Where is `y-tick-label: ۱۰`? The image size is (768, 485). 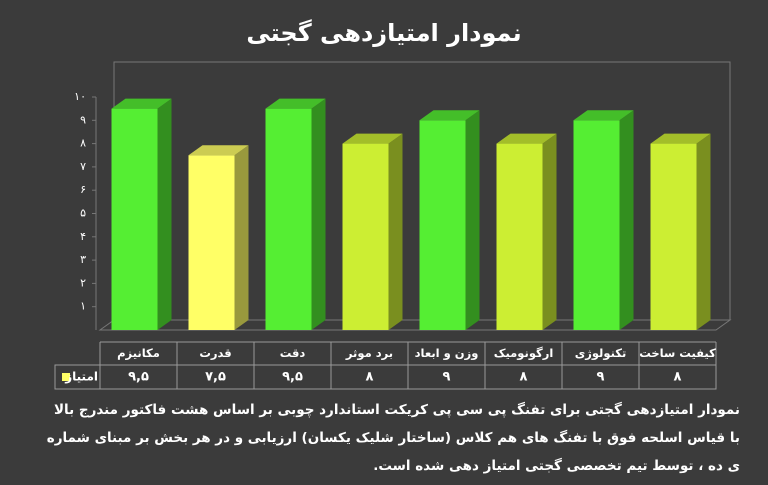 y-tick-label: ۱۰ is located at coordinates (80, 96).